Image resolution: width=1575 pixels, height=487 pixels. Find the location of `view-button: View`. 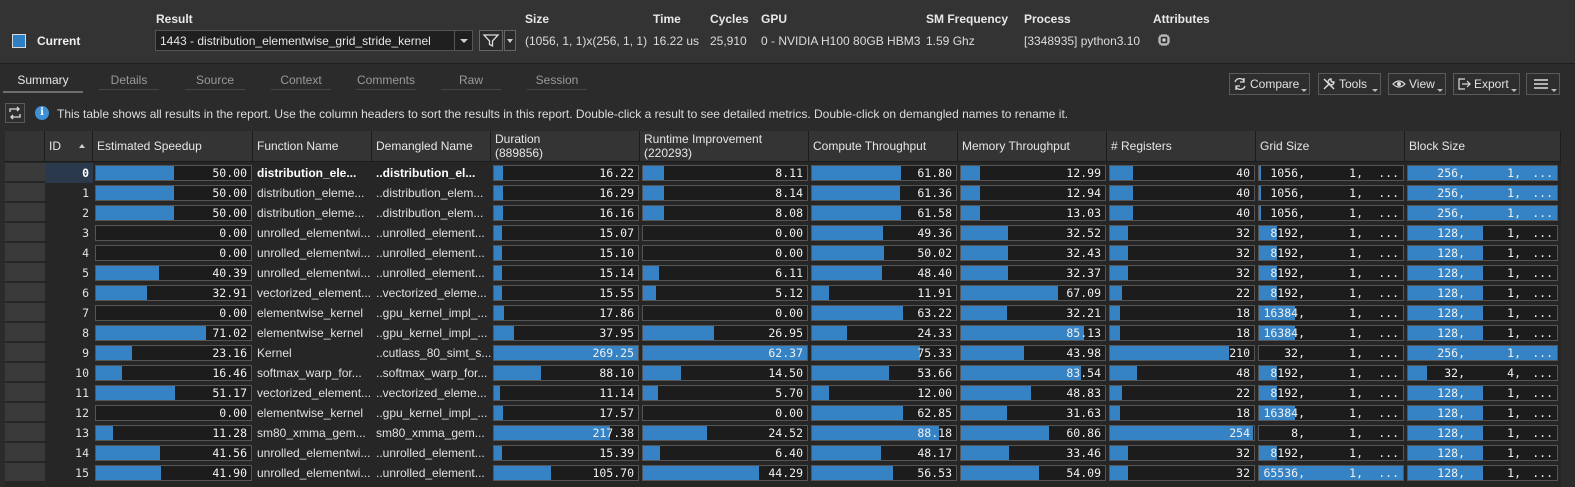

view-button: View is located at coordinates (1417, 84).